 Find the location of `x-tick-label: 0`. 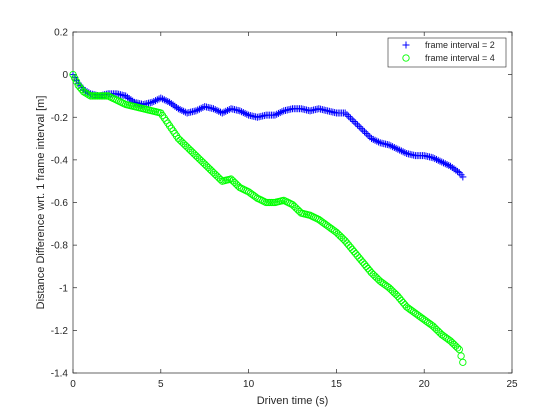

x-tick-label: 0 is located at coordinates (73, 384).